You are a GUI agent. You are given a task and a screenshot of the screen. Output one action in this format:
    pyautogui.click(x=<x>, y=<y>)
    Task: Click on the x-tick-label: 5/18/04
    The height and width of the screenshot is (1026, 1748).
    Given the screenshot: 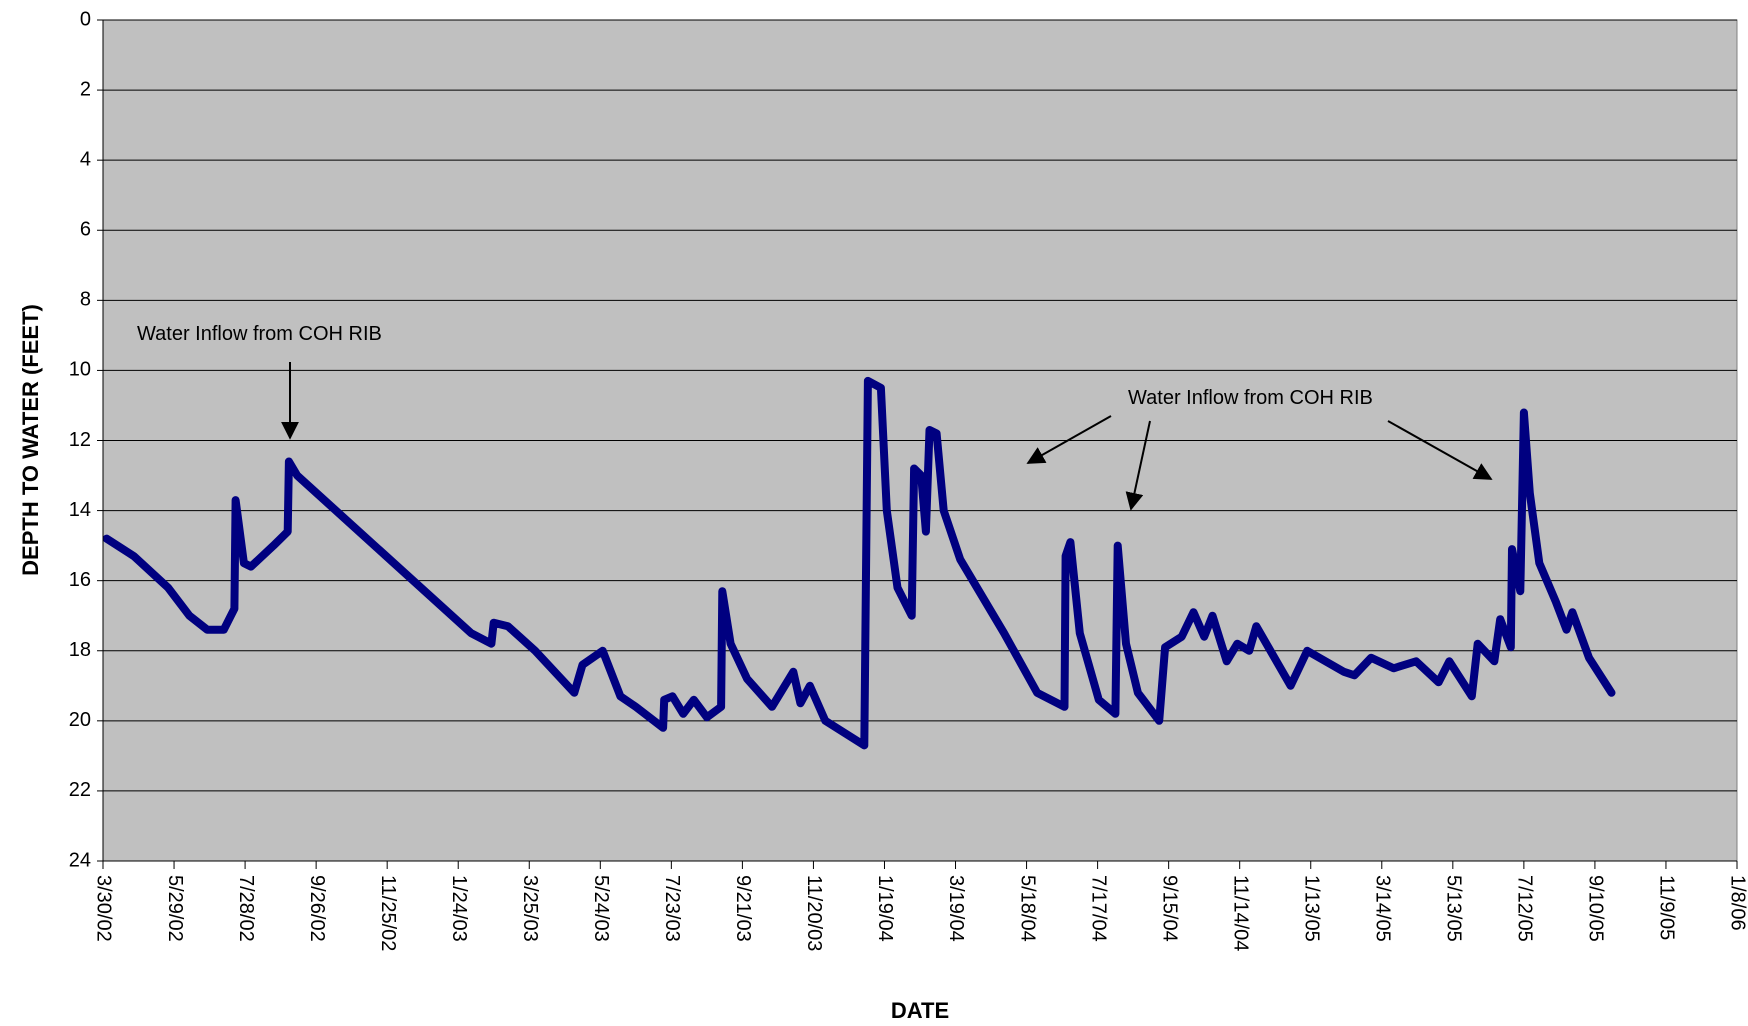 What is the action you would take?
    pyautogui.click(x=1027, y=908)
    